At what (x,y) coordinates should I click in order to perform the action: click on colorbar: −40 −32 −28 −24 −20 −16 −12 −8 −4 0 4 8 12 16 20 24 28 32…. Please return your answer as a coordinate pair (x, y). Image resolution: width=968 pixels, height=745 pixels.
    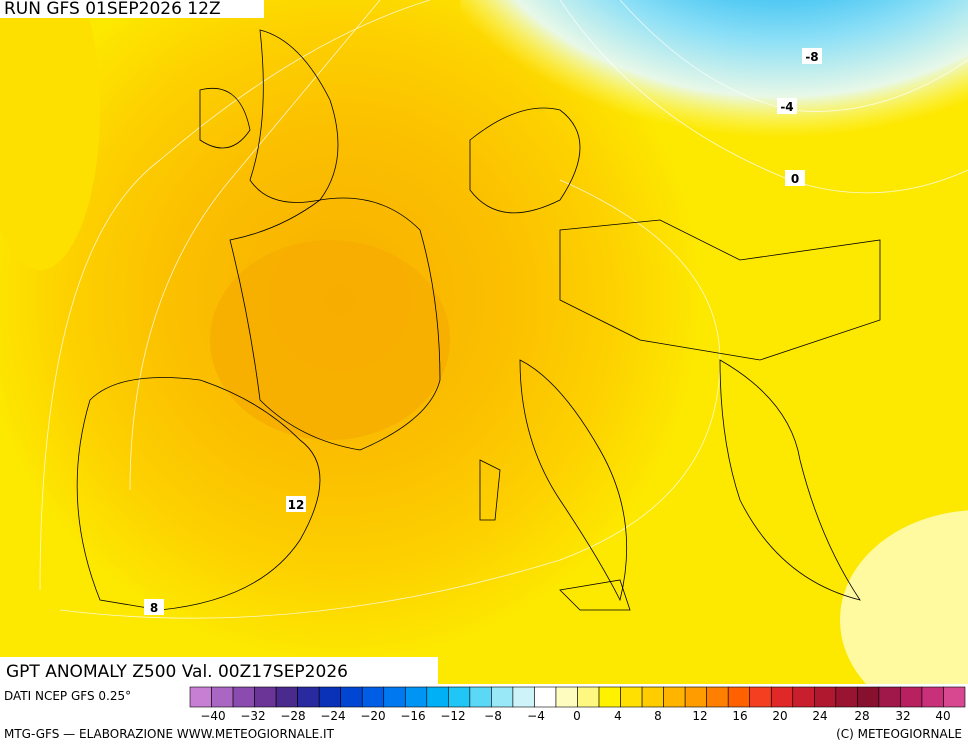
    Looking at the image, I should click on (577, 704).